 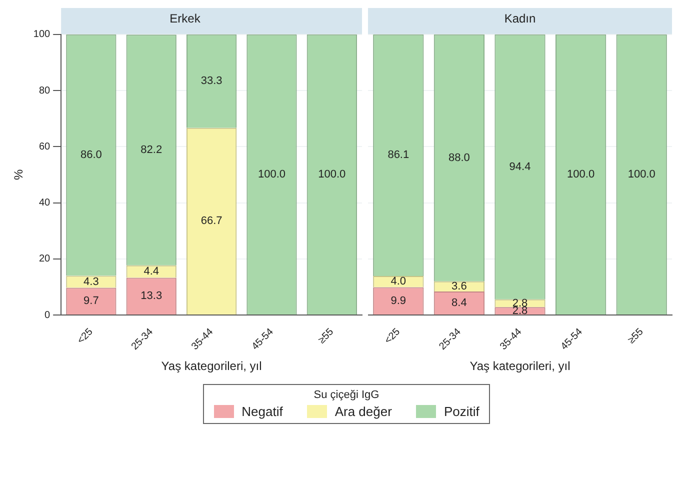 What do you see at coordinates (44, 259) in the screenshot?
I see `y-tick-label: 20` at bounding box center [44, 259].